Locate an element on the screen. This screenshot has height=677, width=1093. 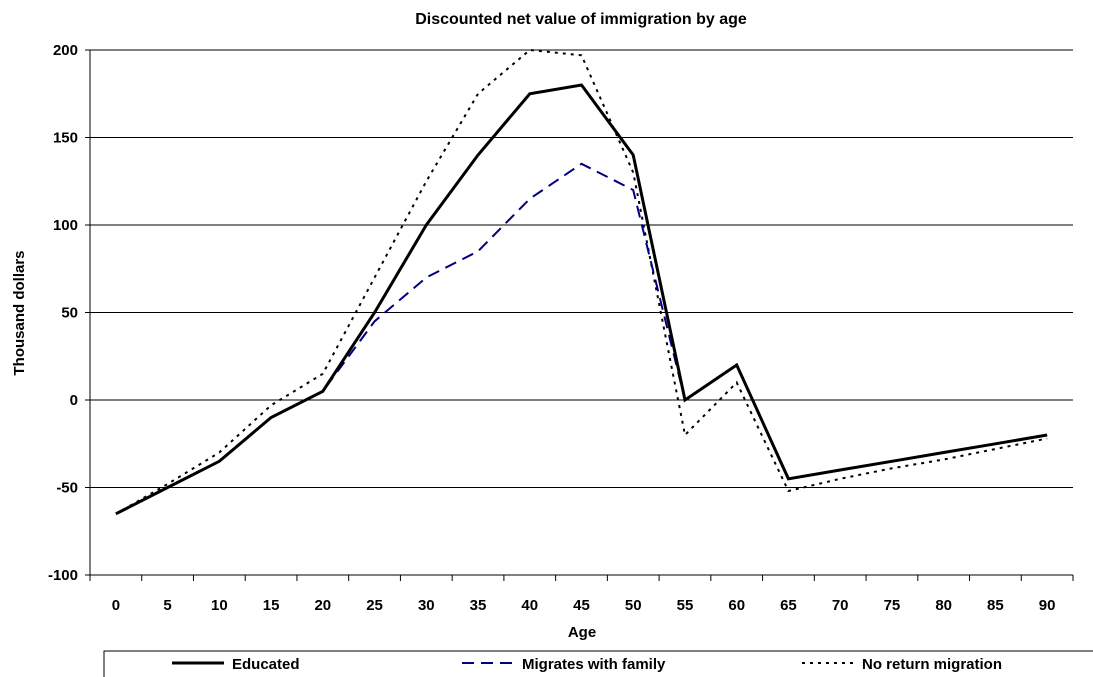
legend-box is located at coordinates (598, 663).